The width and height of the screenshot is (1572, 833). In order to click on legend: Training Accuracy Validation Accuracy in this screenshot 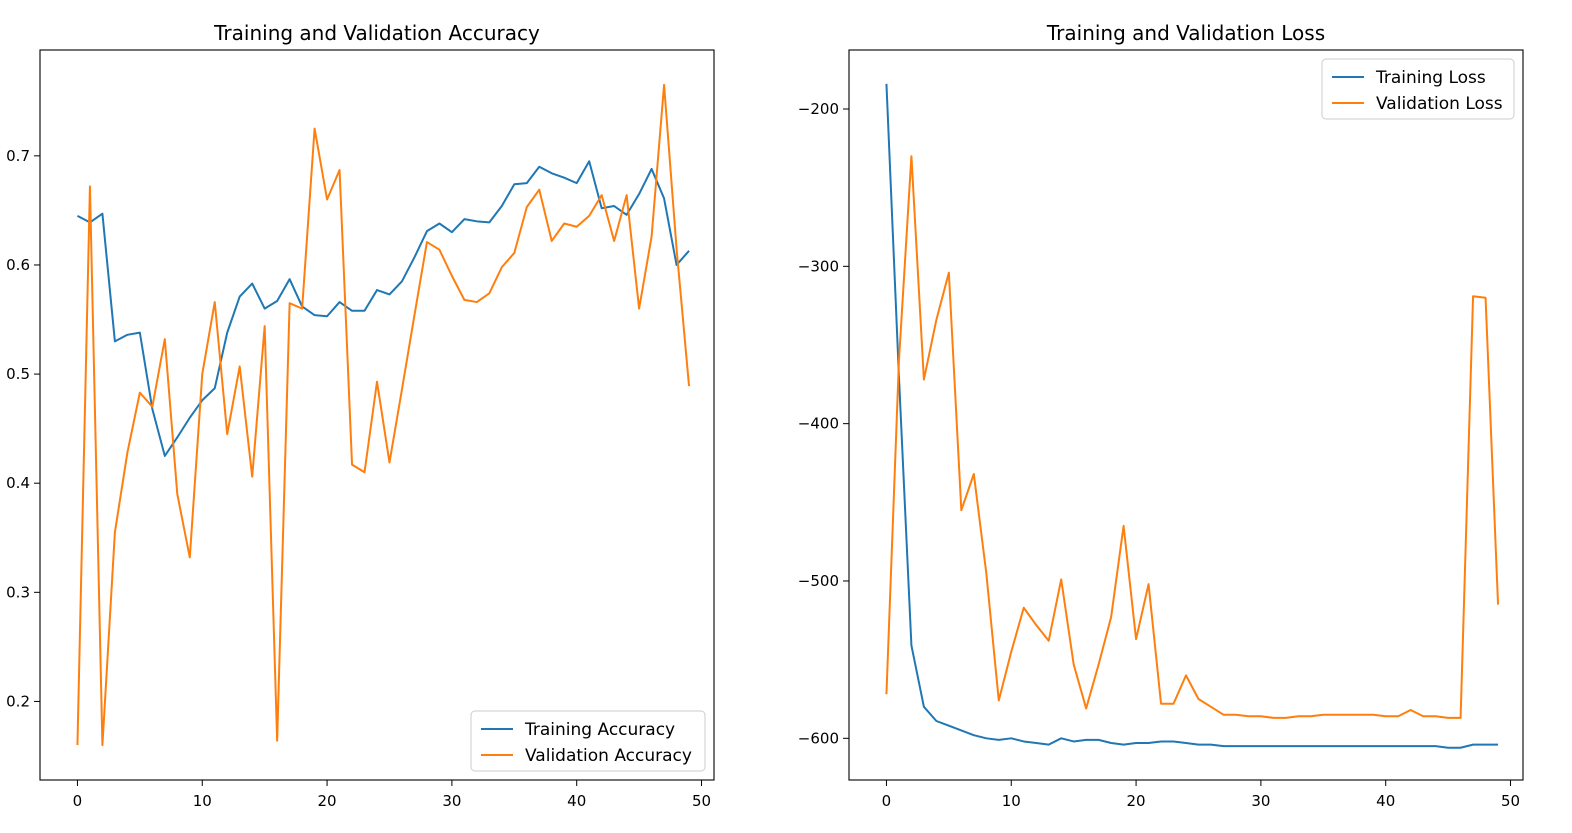, I will do `click(588, 741)`.